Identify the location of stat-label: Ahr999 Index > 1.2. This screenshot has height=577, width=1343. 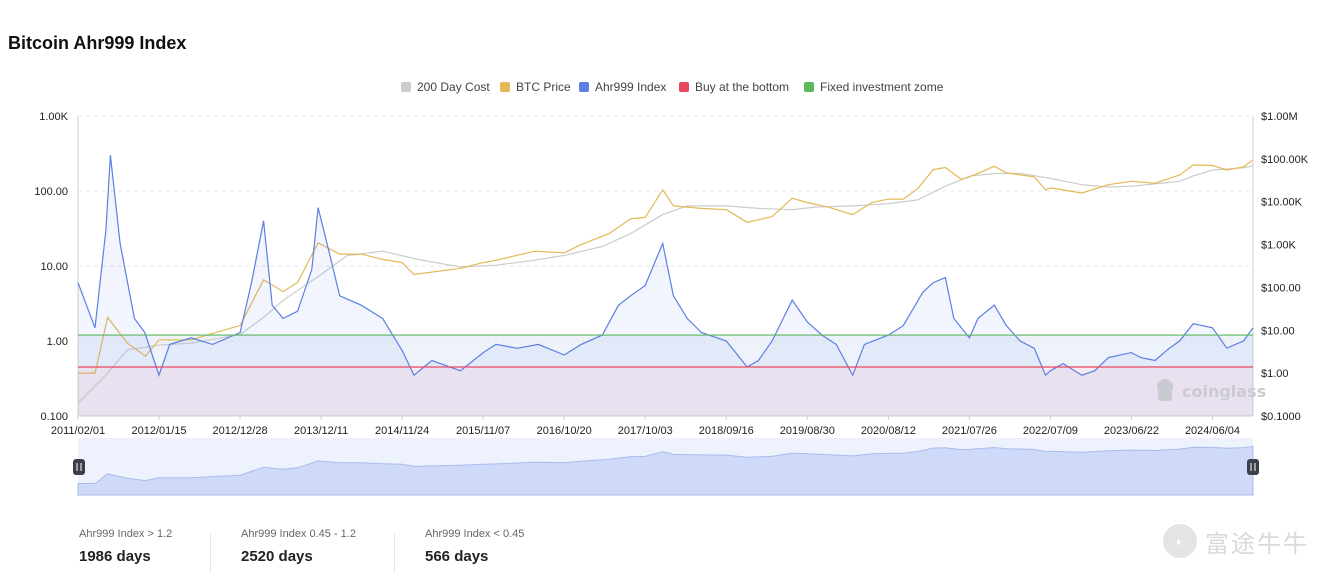
(126, 534).